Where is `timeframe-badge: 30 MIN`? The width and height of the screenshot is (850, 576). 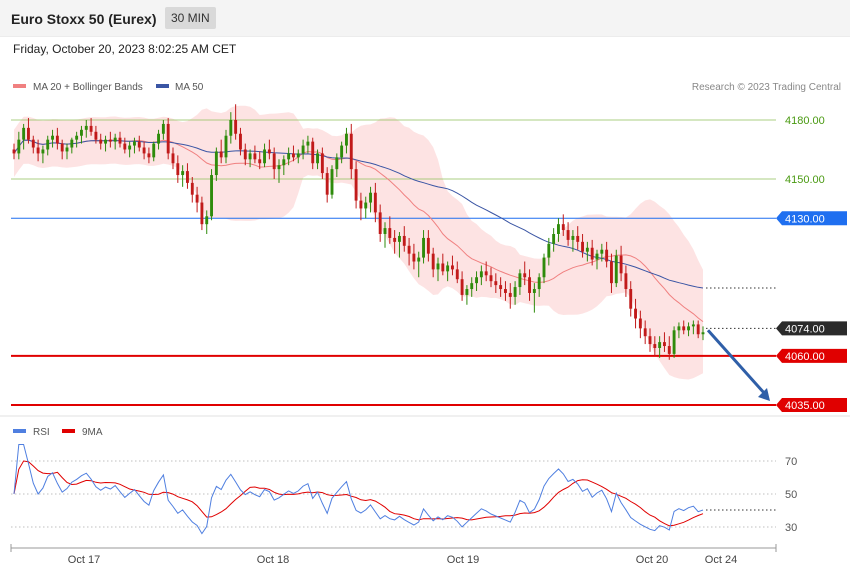 timeframe-badge: 30 MIN is located at coordinates (190, 18).